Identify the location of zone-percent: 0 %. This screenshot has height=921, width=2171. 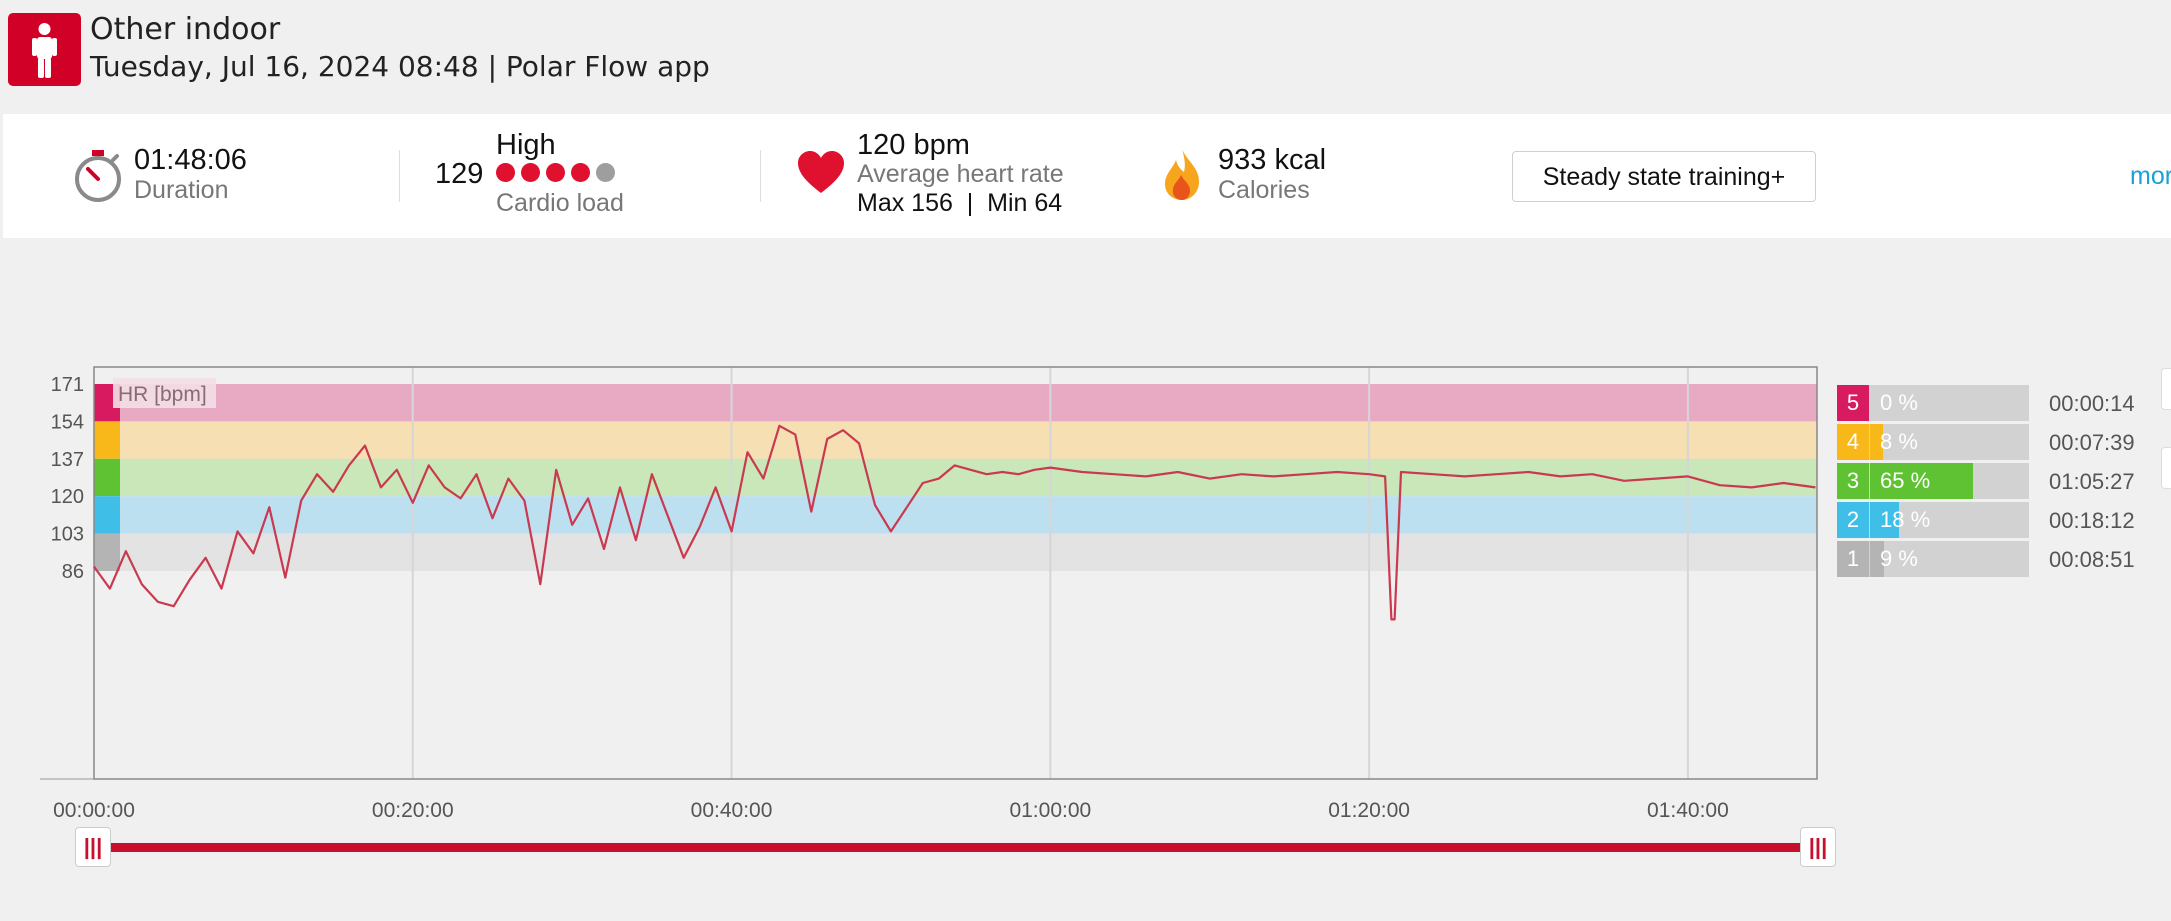
(1899, 402).